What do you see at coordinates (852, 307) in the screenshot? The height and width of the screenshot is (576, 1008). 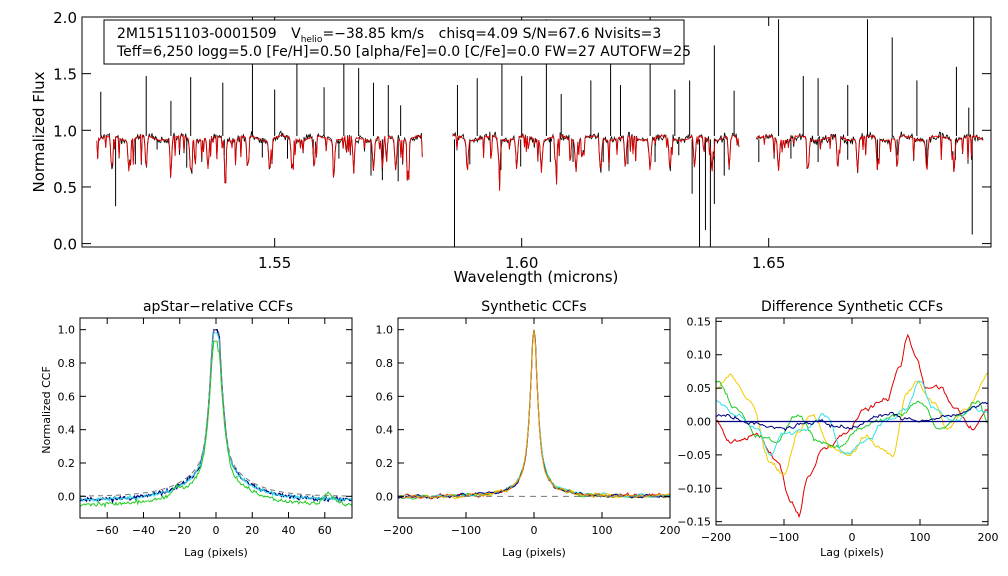 I see `difference-ccf-title: Difference Synthetic CCFs` at bounding box center [852, 307].